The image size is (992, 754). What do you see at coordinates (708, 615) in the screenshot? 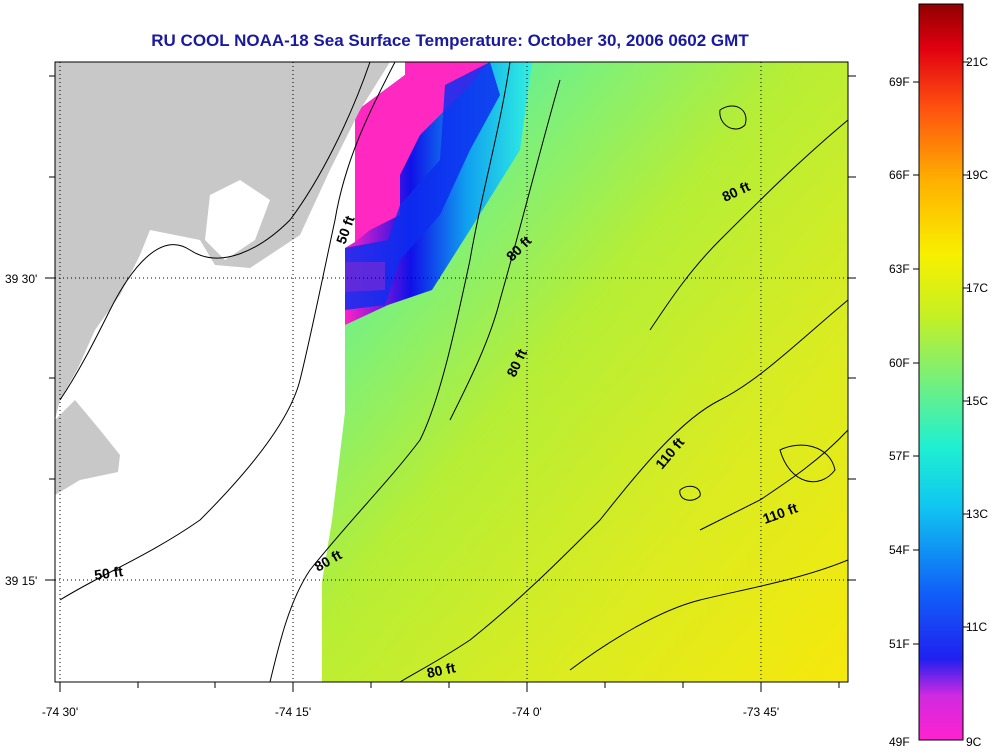
I see `contour-shelf-south` at bounding box center [708, 615].